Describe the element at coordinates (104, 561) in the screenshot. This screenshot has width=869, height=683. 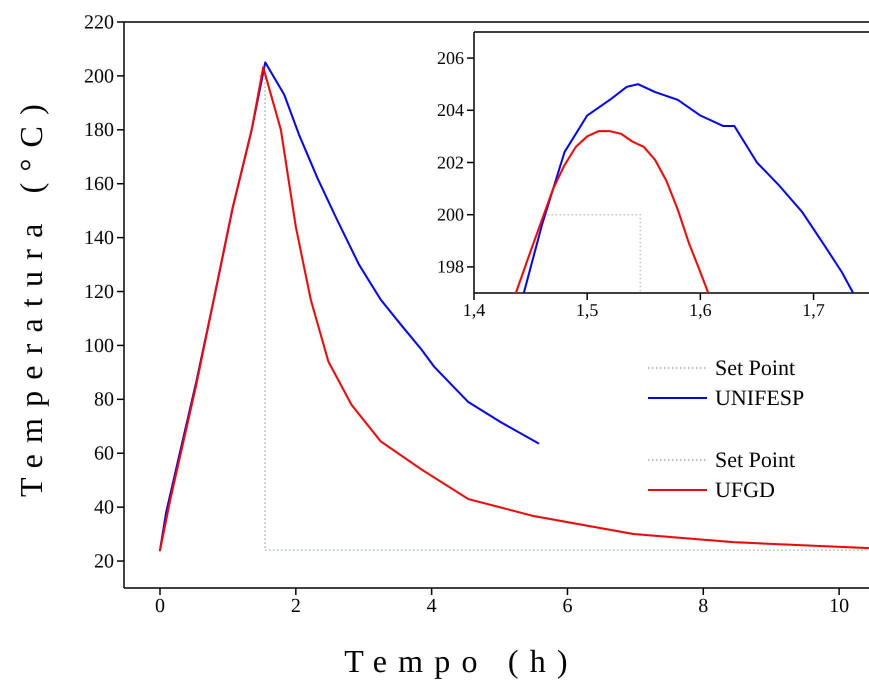
I see `y-tick-label: 20` at that location.